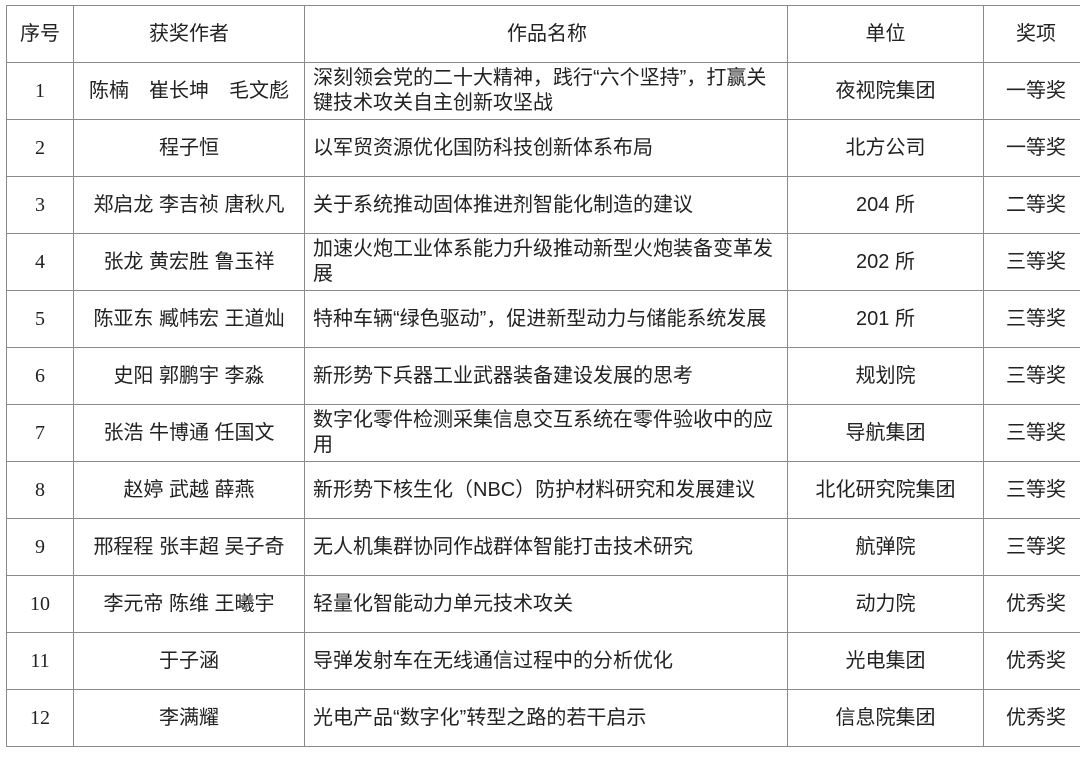 The height and width of the screenshot is (765, 1080). What do you see at coordinates (189, 319) in the screenshot?
I see `row-authors: 陈亚东 臧帏宏 王道灿` at bounding box center [189, 319].